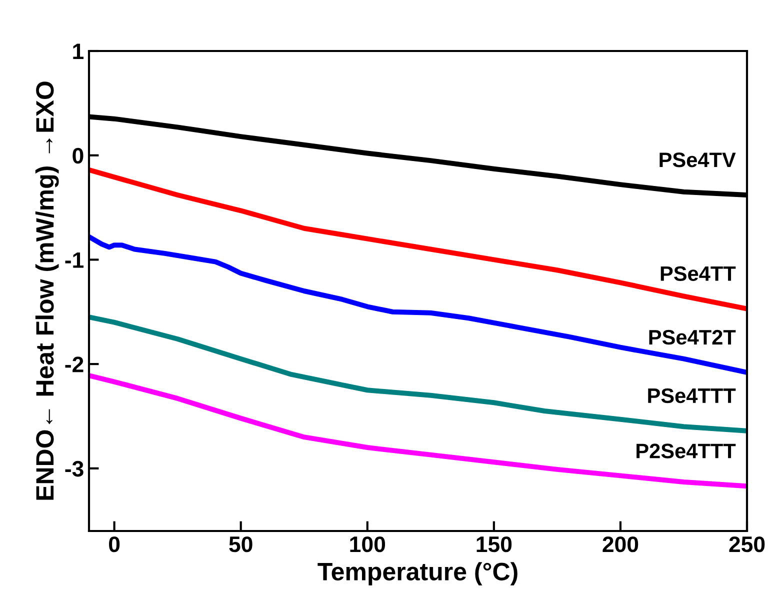 The image size is (772, 607). I want to click on x-tick-label: 0, so click(114, 544).